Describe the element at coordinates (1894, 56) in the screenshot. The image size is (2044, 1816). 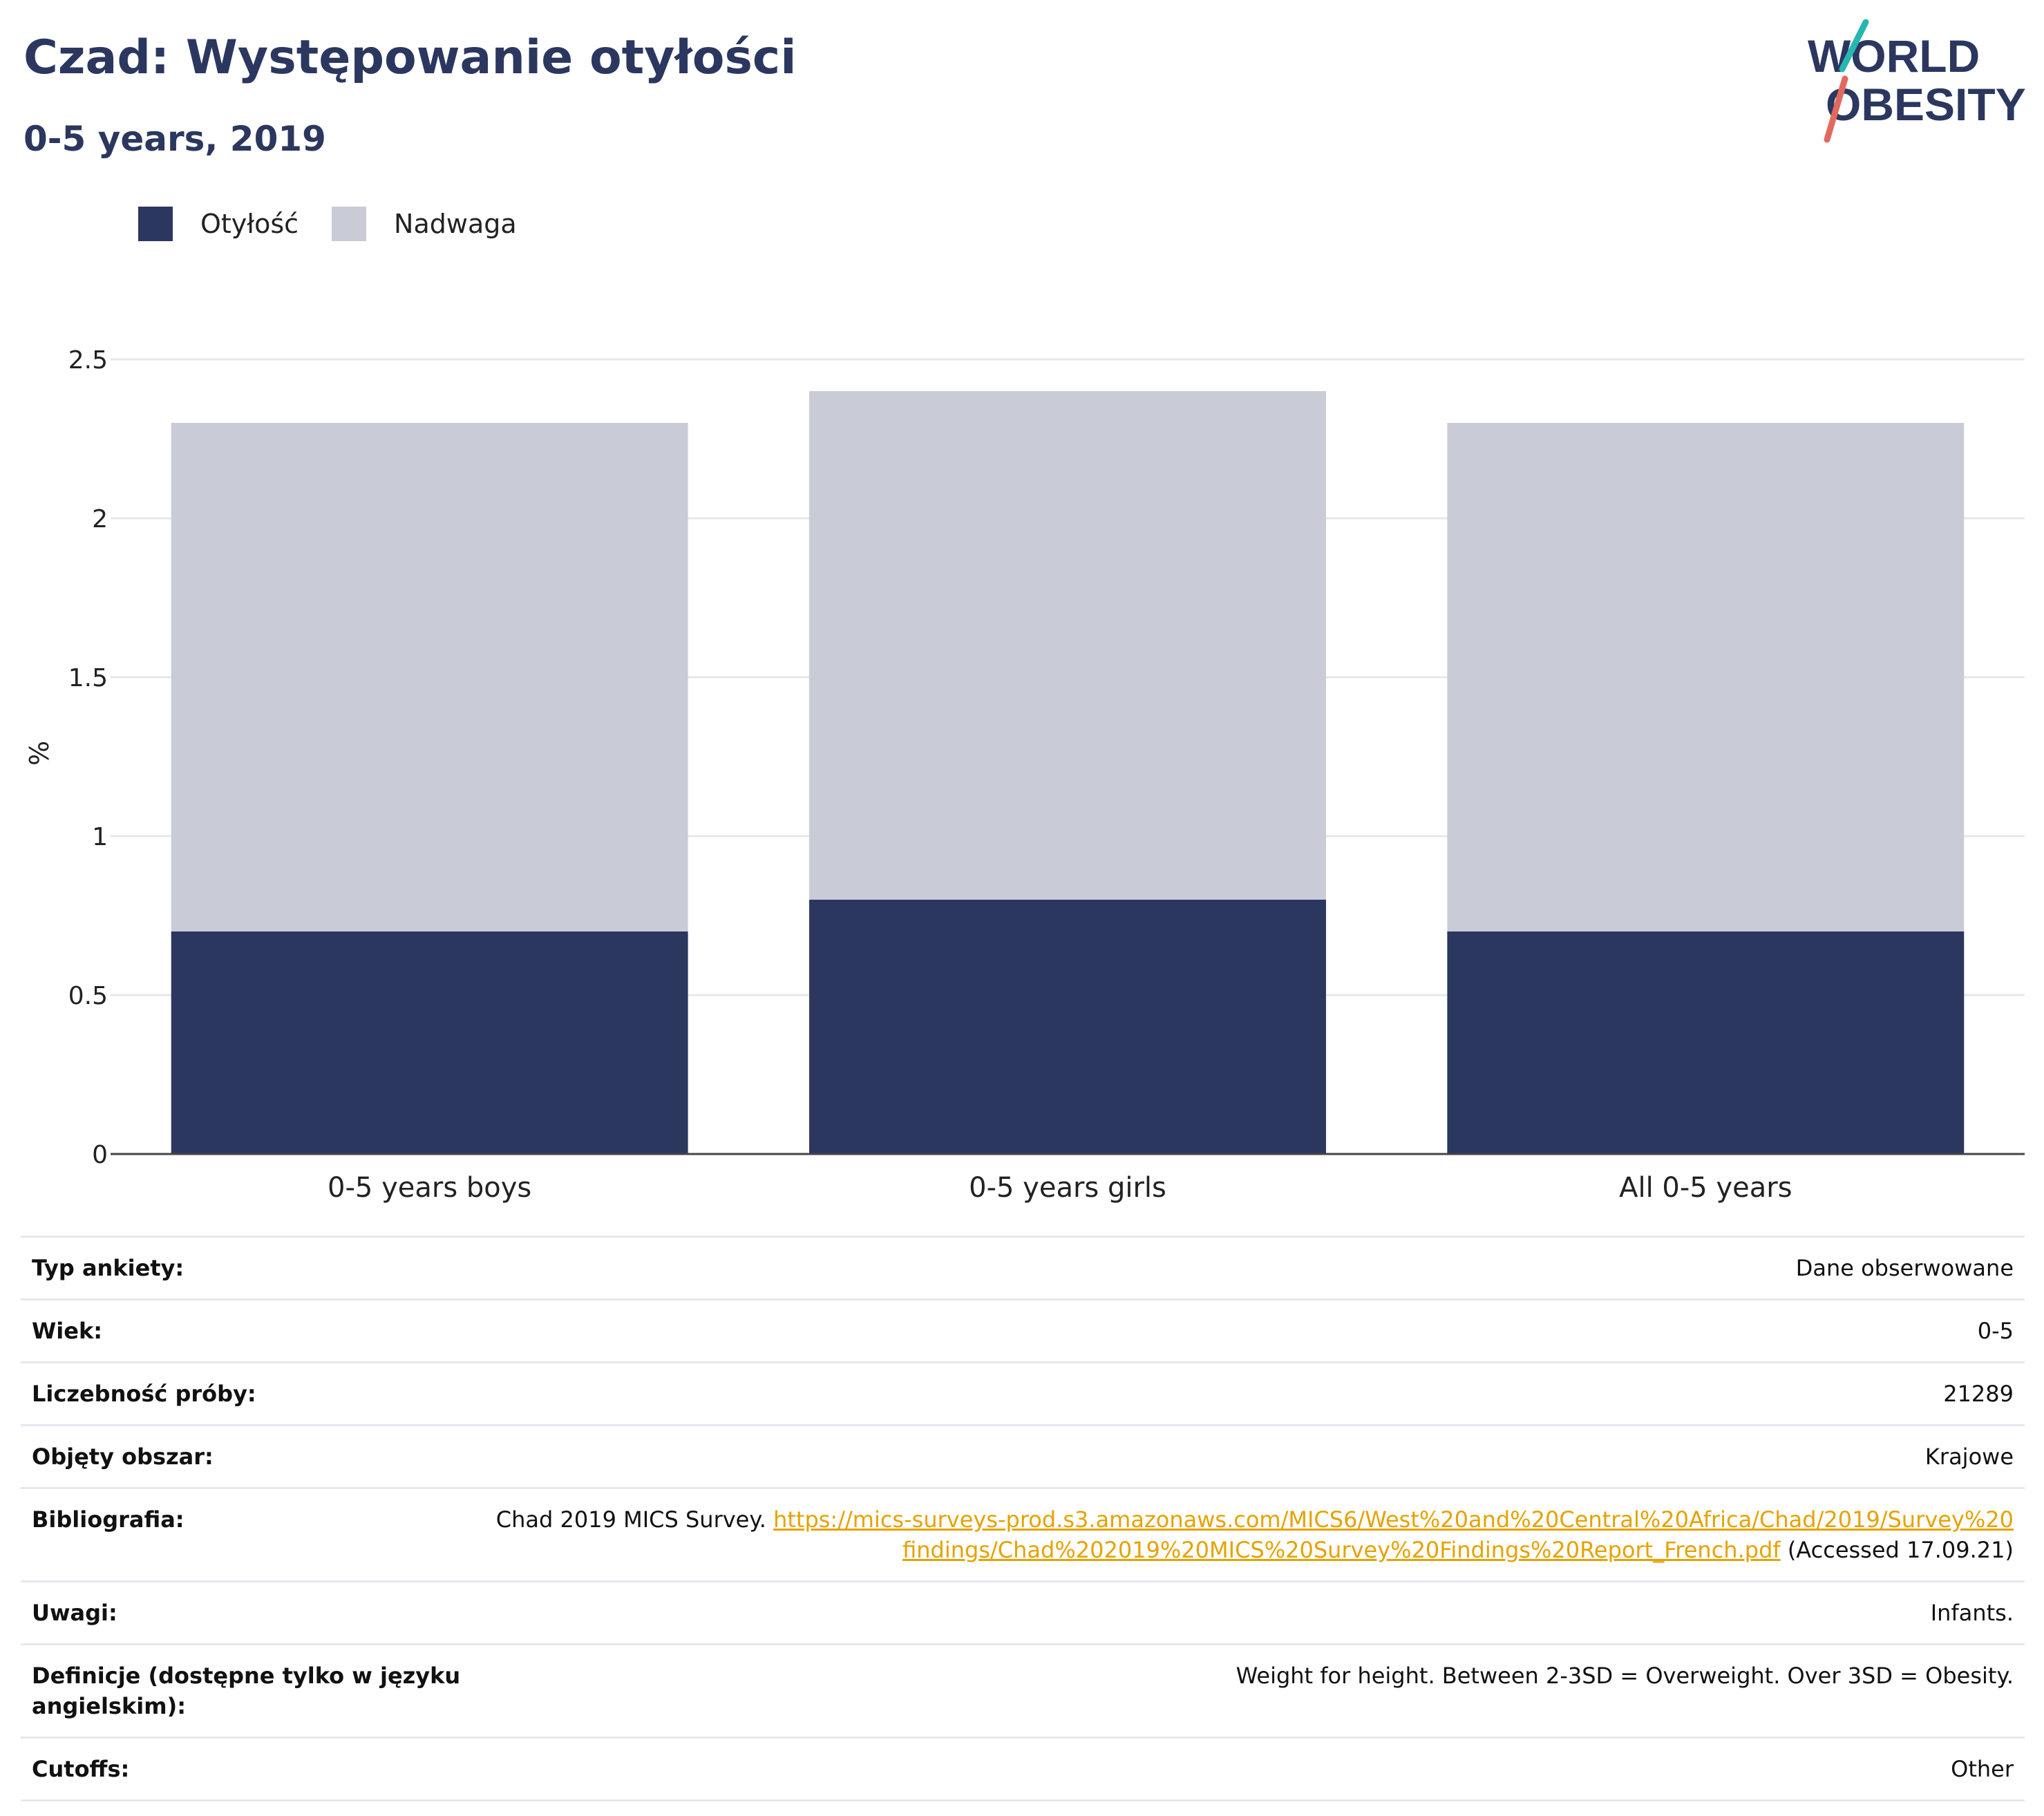
I see `logo-line1: WORLD` at that location.